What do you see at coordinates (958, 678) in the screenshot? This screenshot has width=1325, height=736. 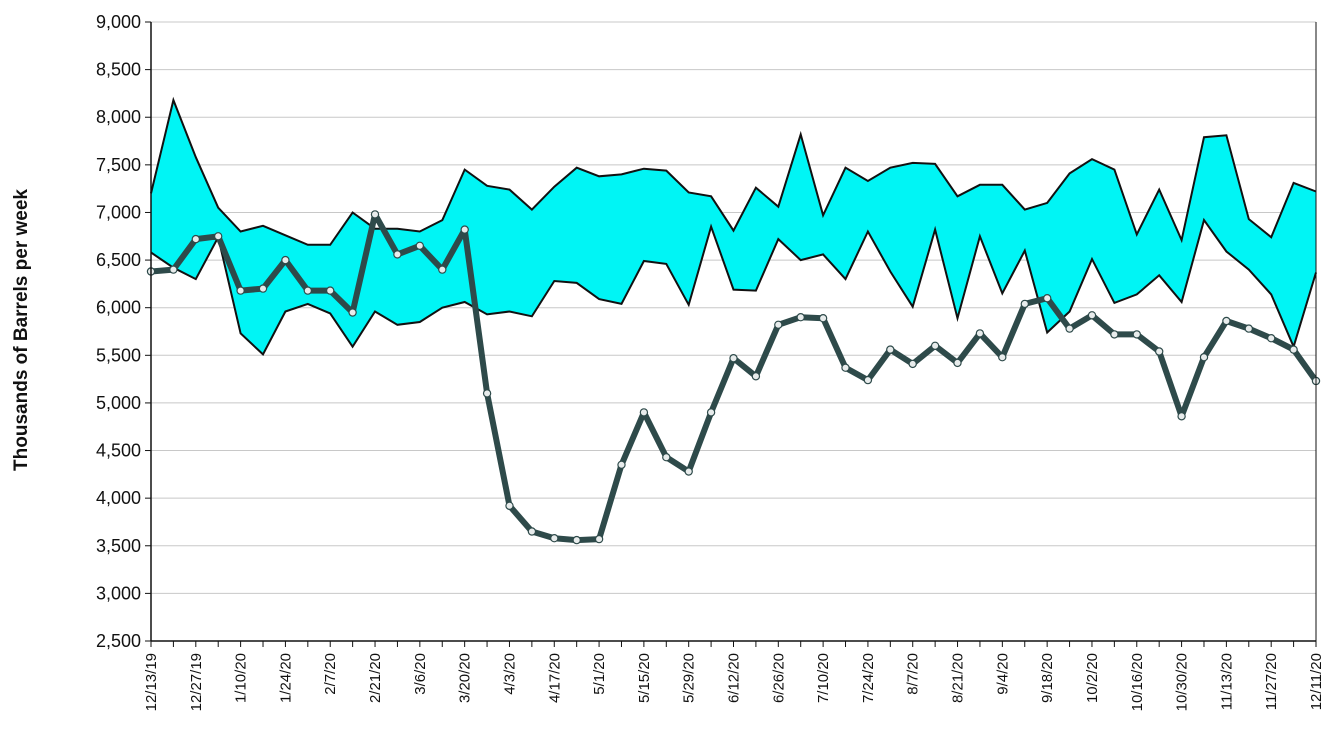 I see `x-tick-label: 8/21/20` at bounding box center [958, 678].